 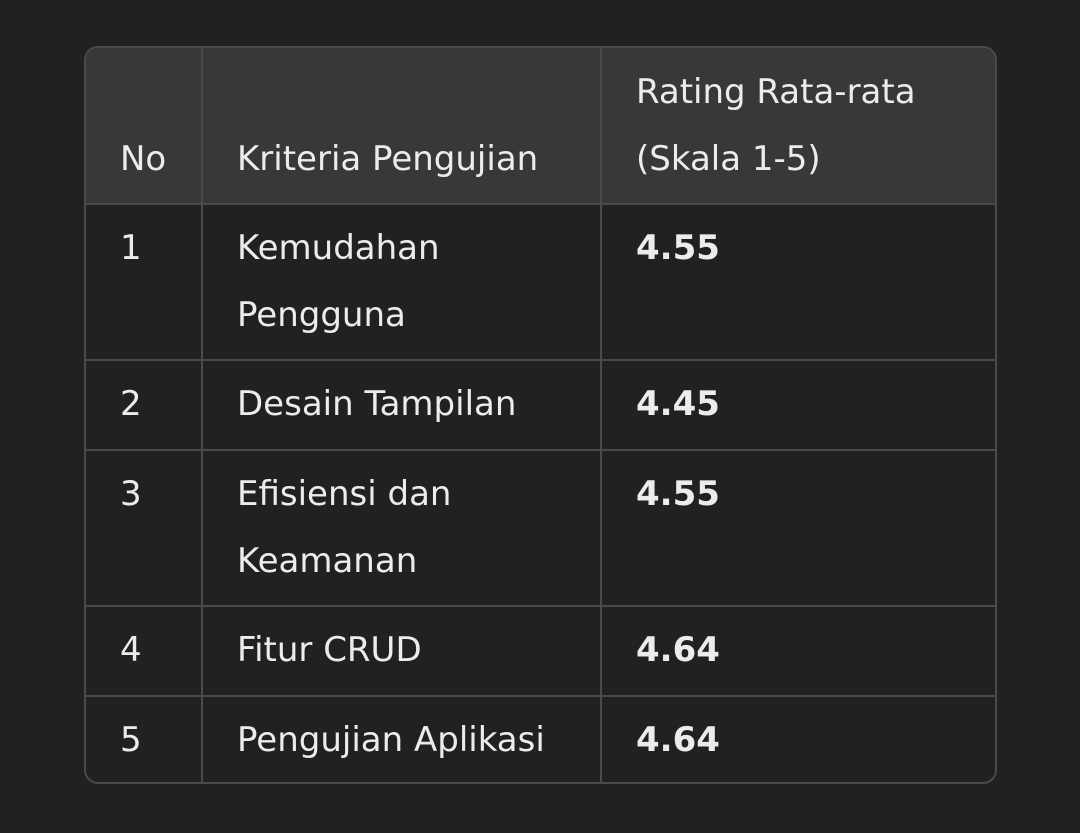 What do you see at coordinates (144, 126) in the screenshot?
I see `header-no: No` at bounding box center [144, 126].